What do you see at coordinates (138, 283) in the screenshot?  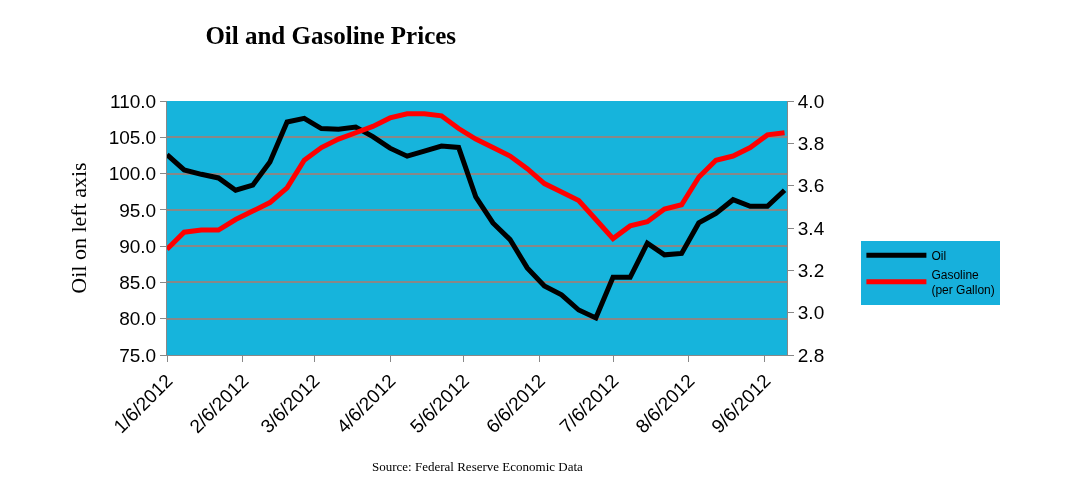 I see `y-tick-label: 85.0` at bounding box center [138, 283].